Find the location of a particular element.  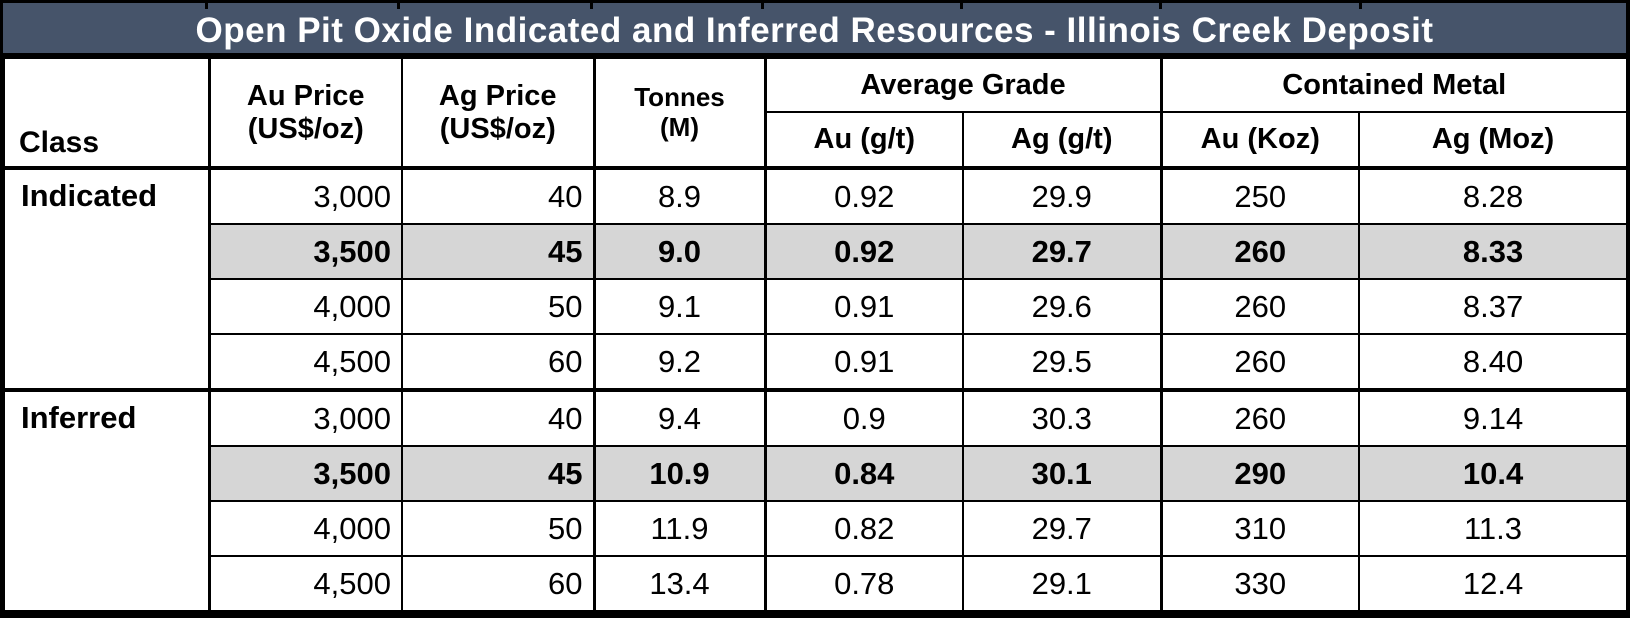

cell-au-gt: 0.82 is located at coordinates (863, 528).